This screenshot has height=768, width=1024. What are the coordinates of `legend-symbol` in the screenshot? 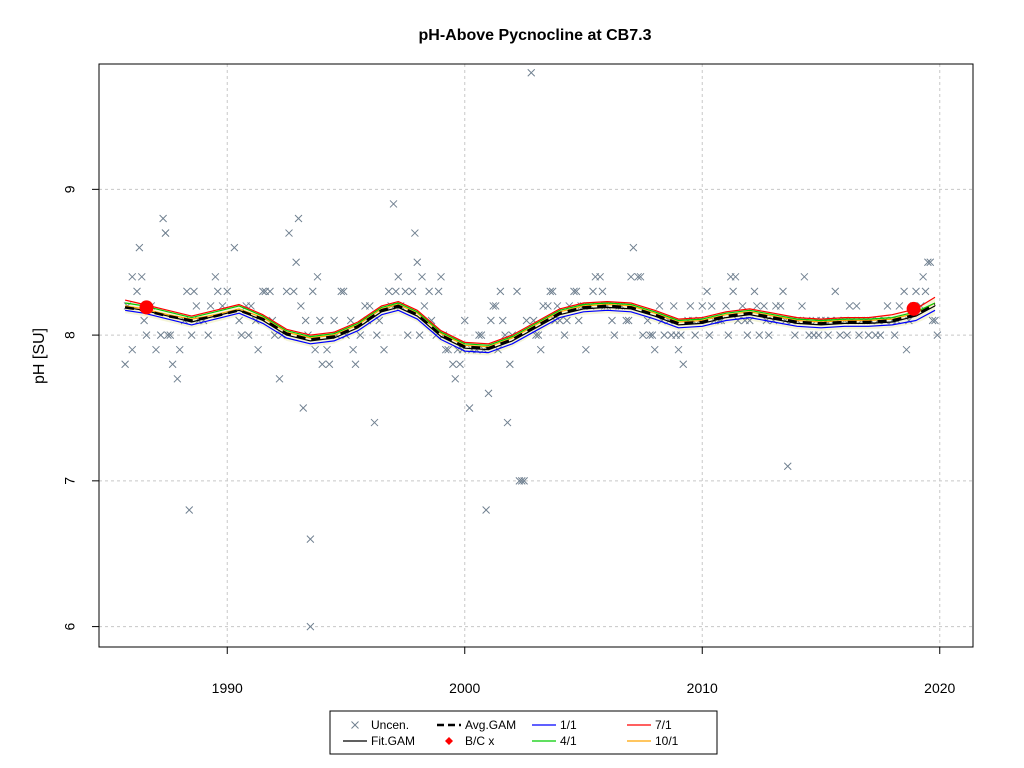 It's located at (355, 725).